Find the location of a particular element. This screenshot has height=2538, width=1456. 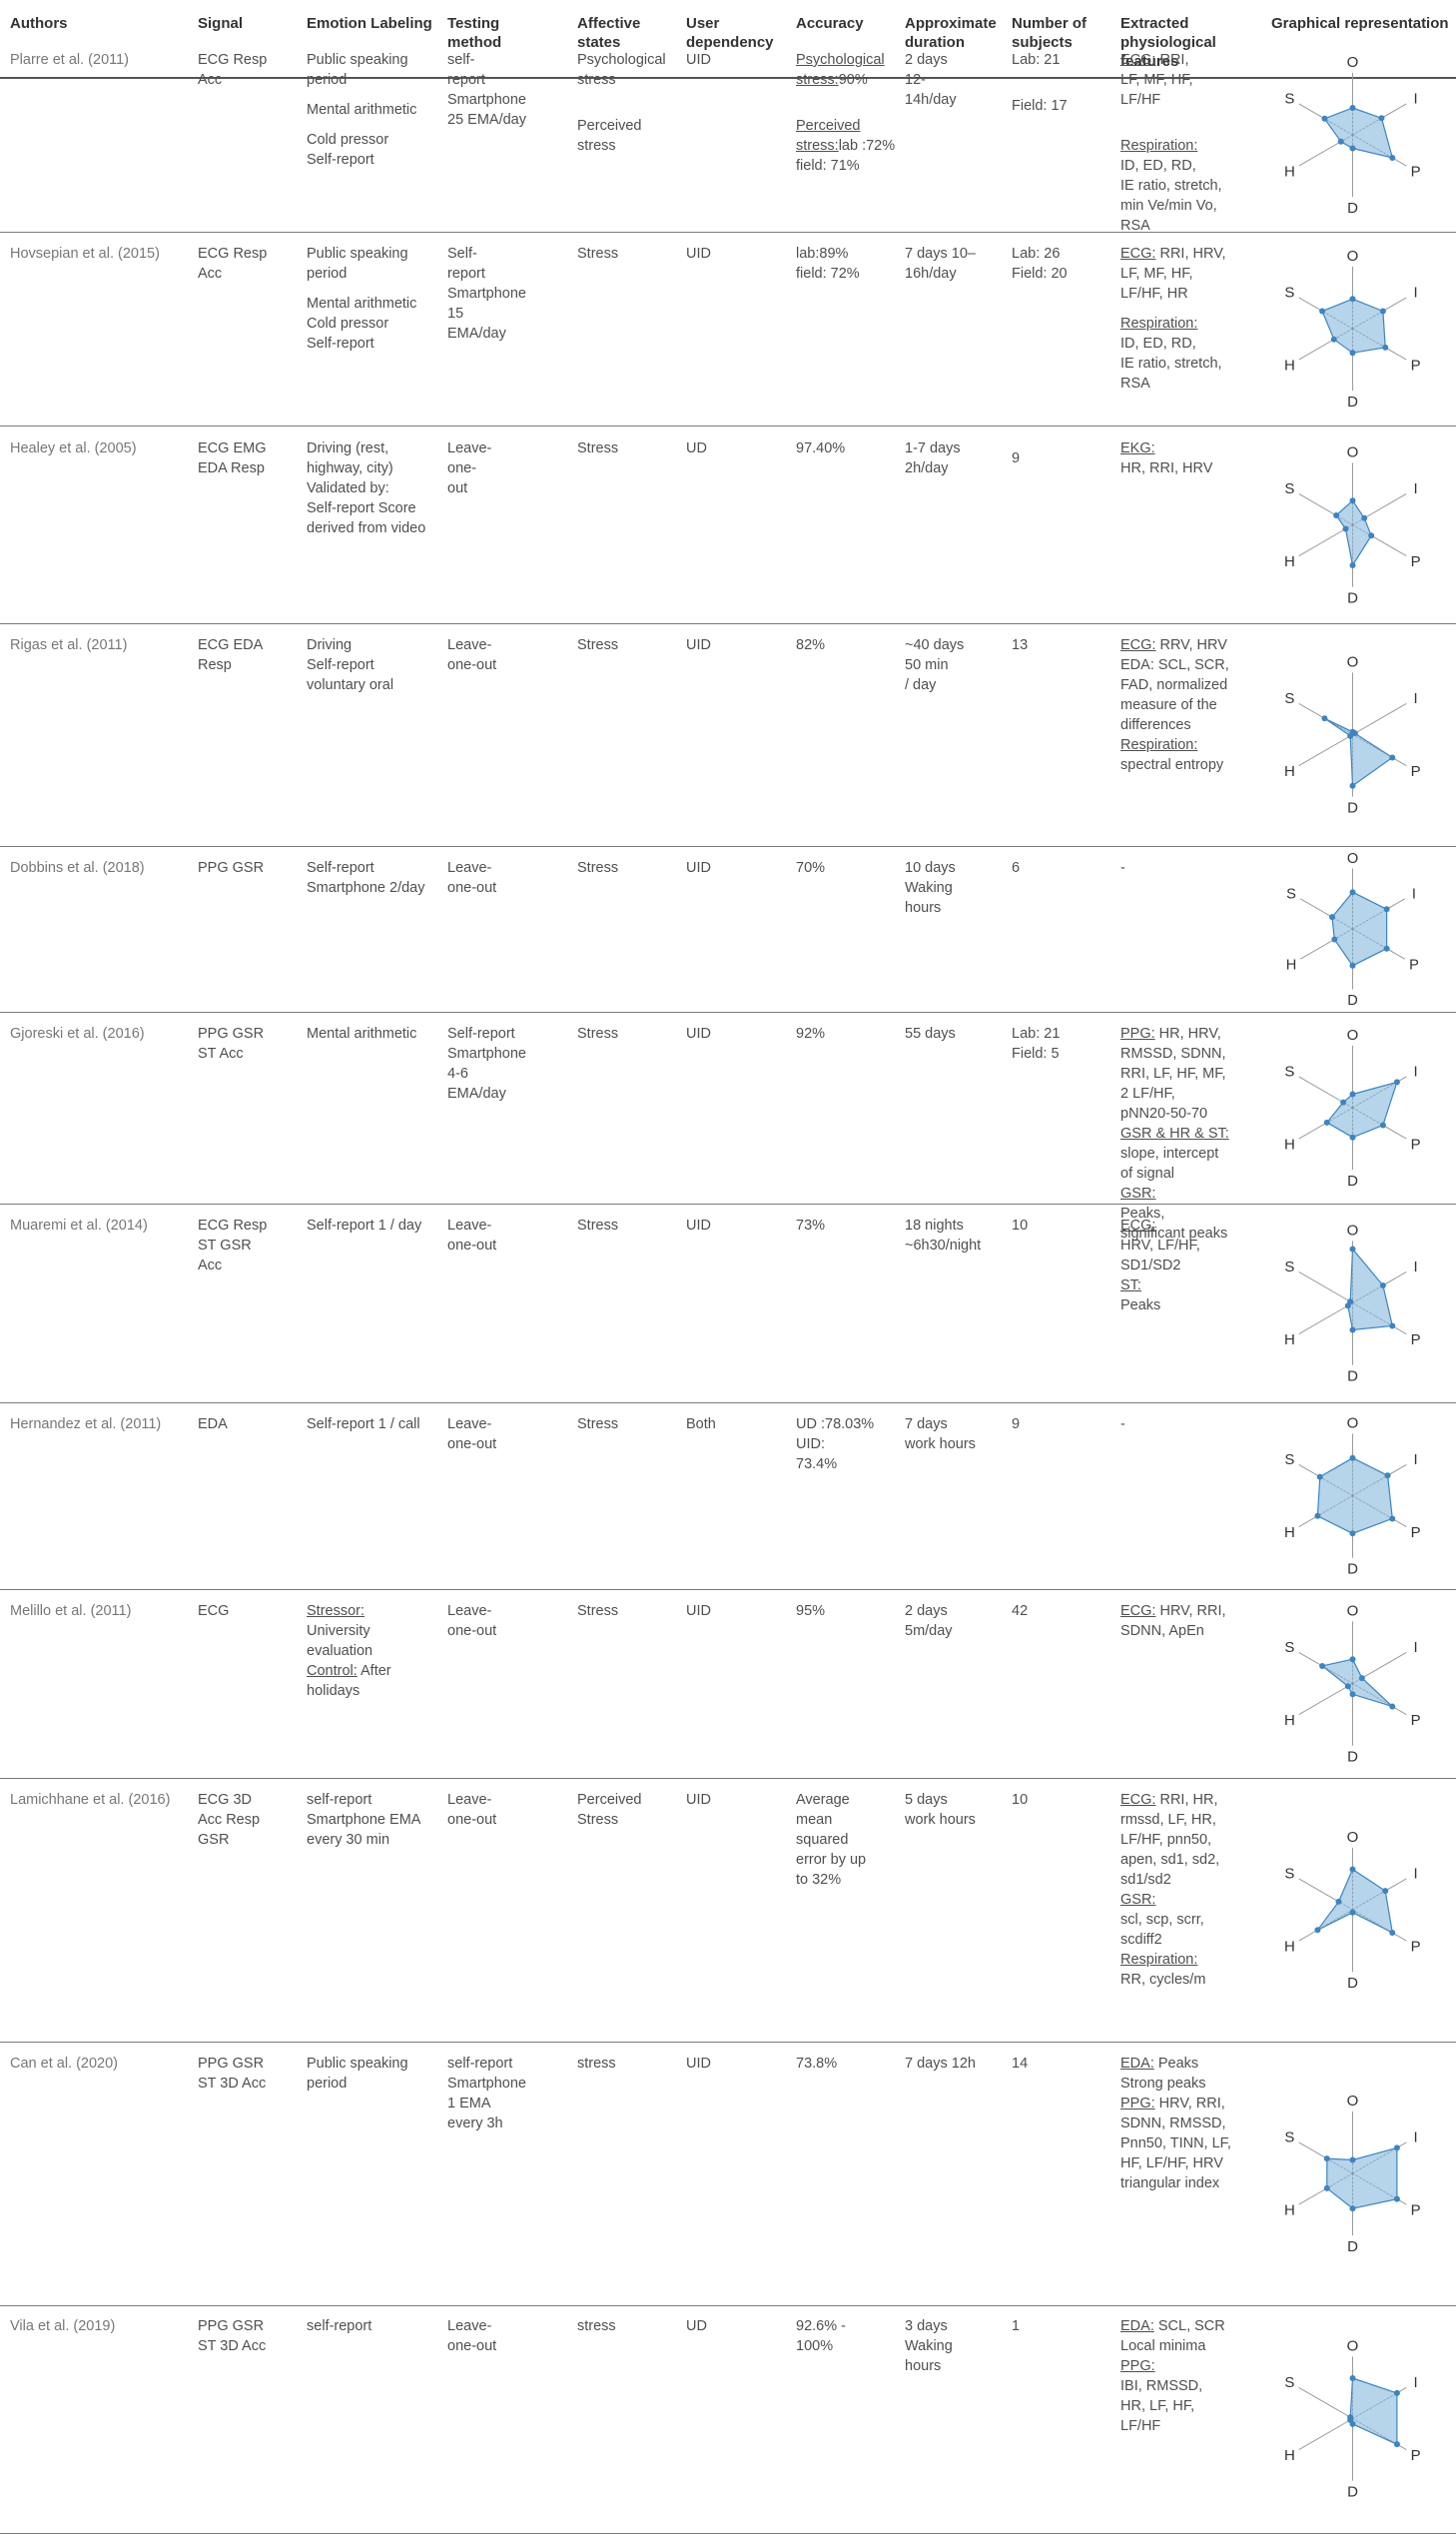

radar-label-p: P is located at coordinates (1416, 1946).